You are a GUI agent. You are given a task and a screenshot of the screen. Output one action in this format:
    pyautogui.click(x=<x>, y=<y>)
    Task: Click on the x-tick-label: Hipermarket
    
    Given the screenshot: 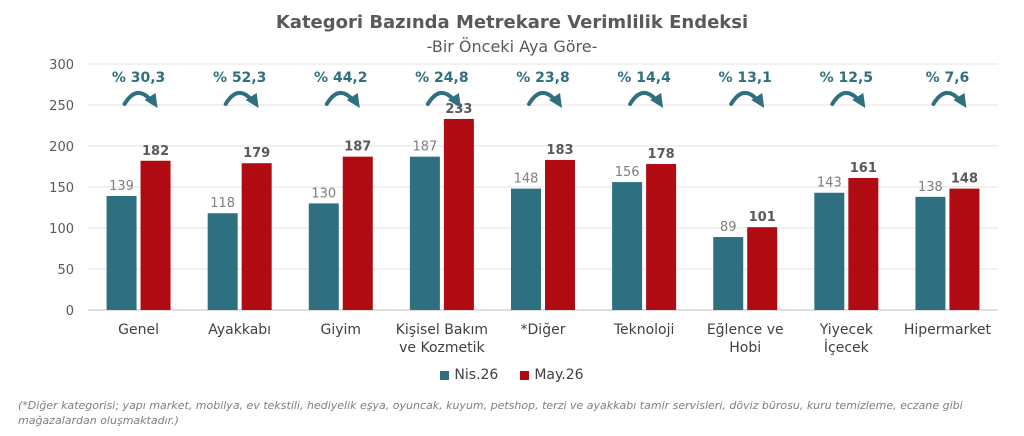 What is the action you would take?
    pyautogui.click(x=948, y=330)
    